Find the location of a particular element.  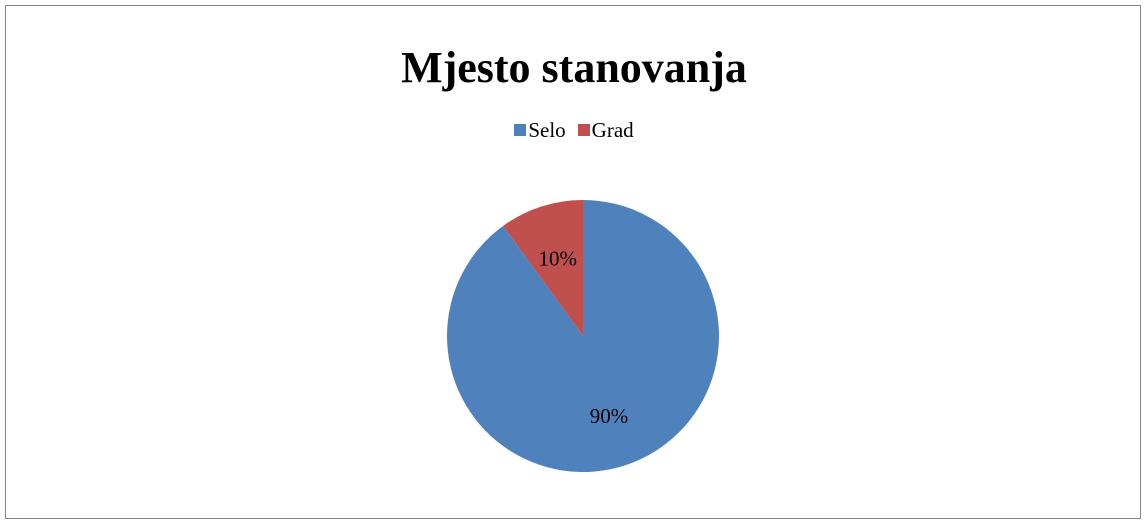

data-label-grad: 10% is located at coordinates (558, 258).